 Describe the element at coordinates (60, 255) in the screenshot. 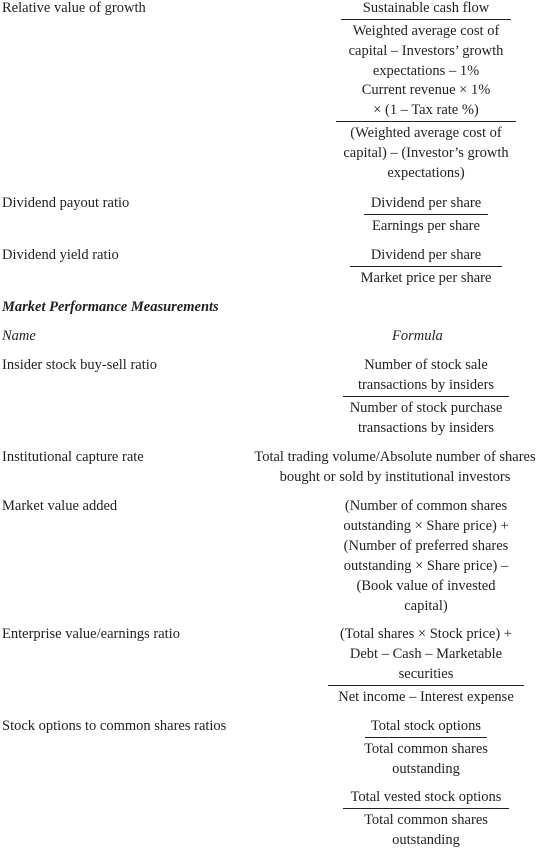

I see `metric-name: Dividend yield ratio` at that location.